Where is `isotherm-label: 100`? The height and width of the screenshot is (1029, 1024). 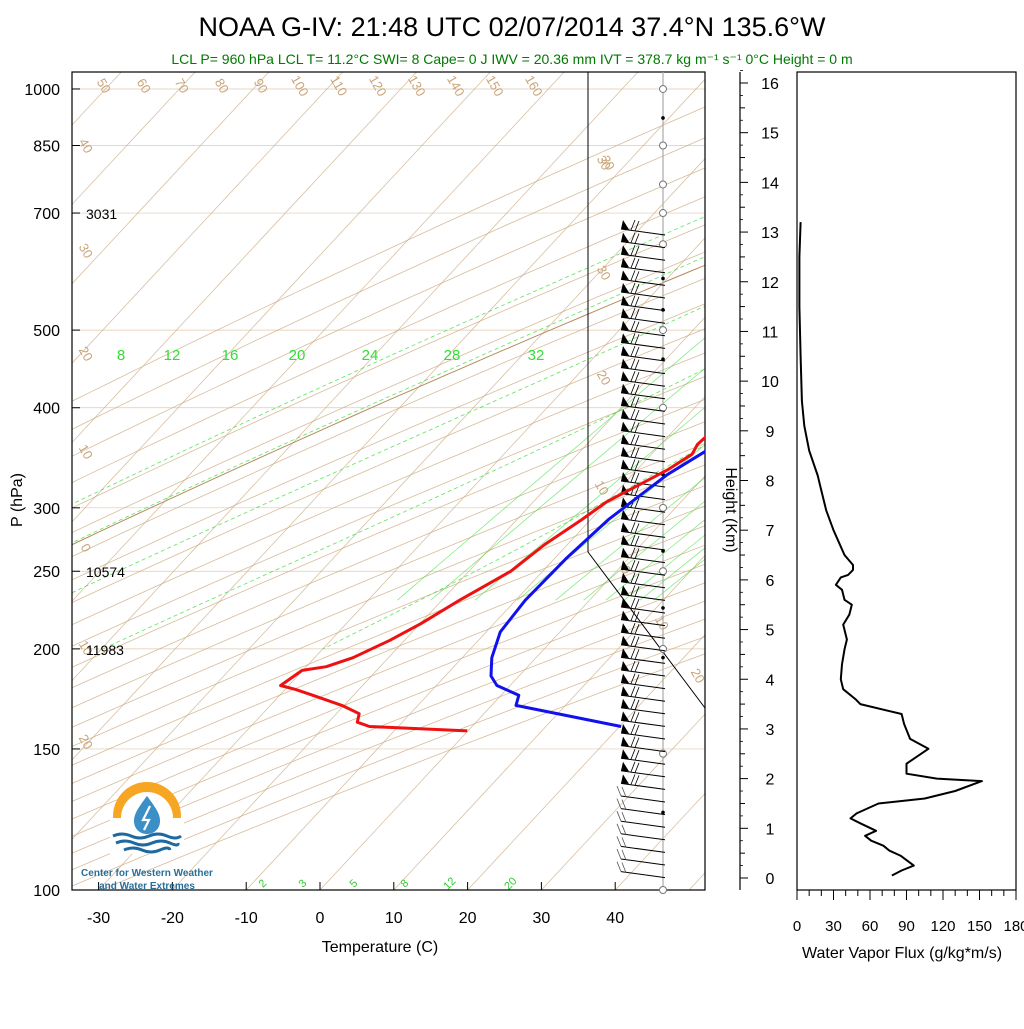
isotherm-label: 100 is located at coordinates (300, 86).